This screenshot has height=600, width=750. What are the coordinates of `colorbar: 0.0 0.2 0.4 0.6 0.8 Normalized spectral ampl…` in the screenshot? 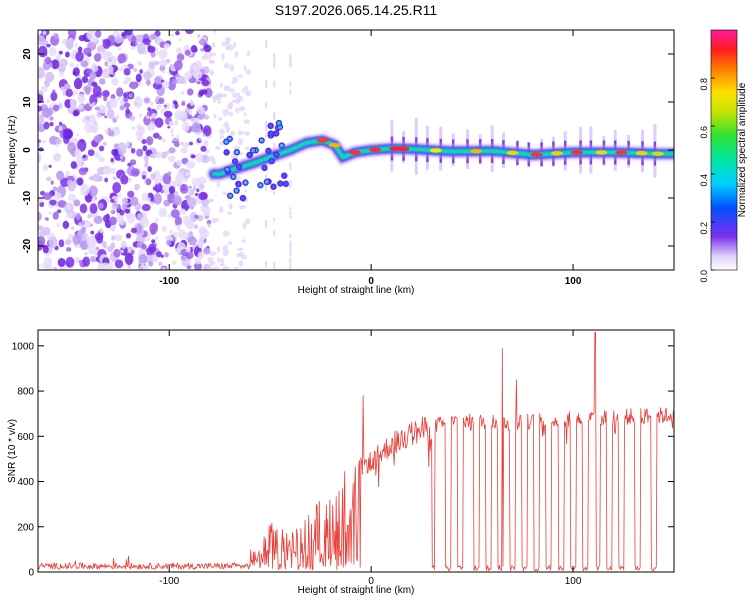 It's located at (723, 156).